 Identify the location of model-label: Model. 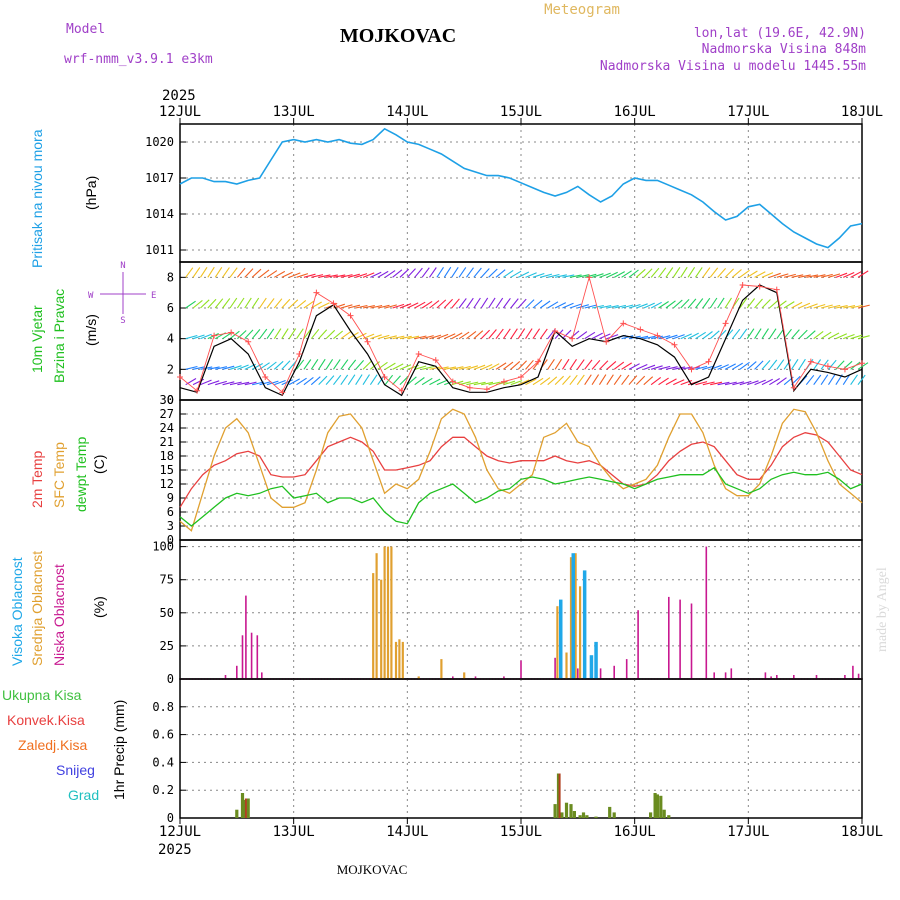
(85, 29).